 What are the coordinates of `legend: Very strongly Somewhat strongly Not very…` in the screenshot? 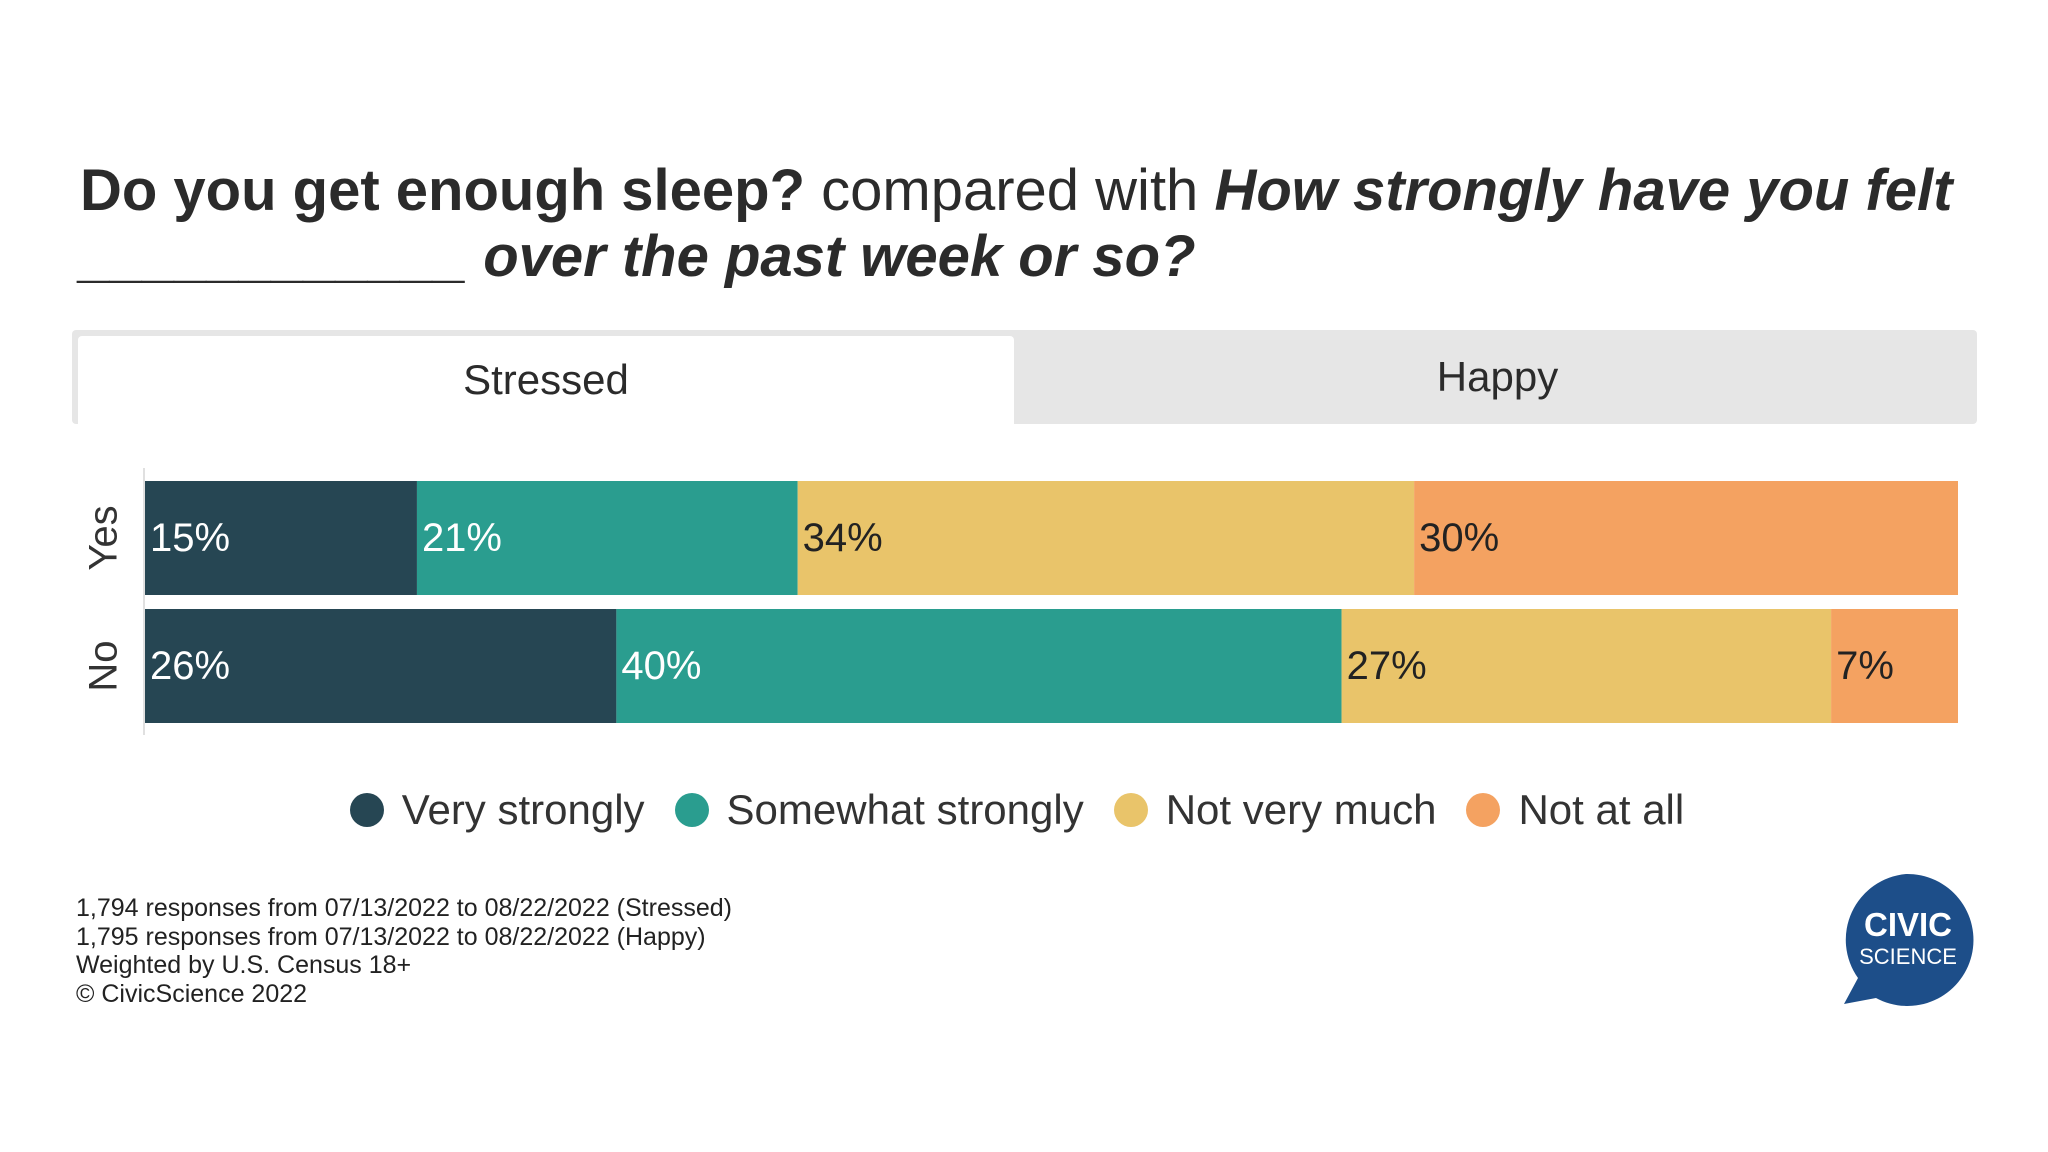 It's located at (1024, 810).